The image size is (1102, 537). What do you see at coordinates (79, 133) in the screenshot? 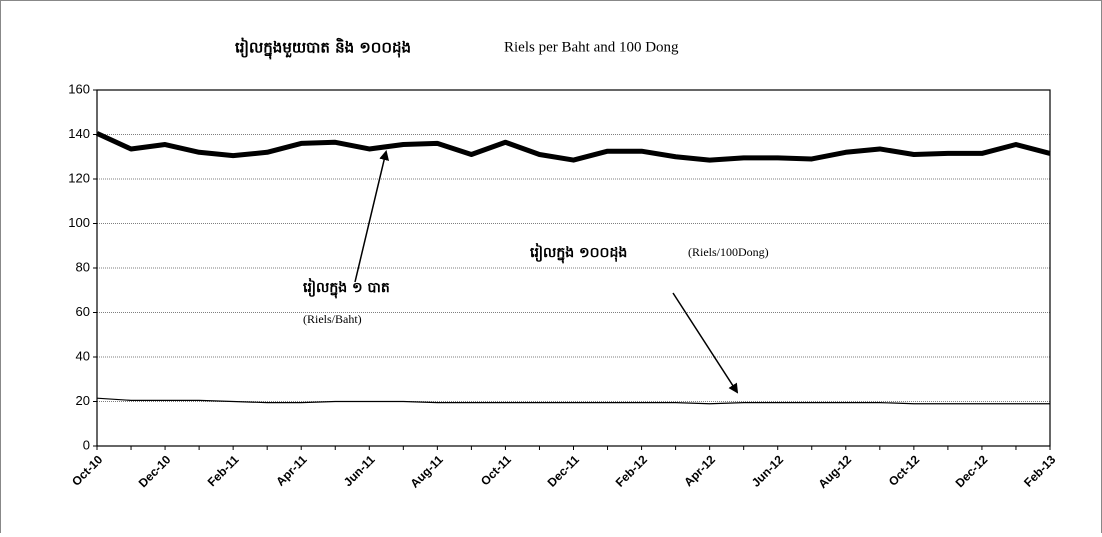
I see `y-tick-label: 140` at bounding box center [79, 133].